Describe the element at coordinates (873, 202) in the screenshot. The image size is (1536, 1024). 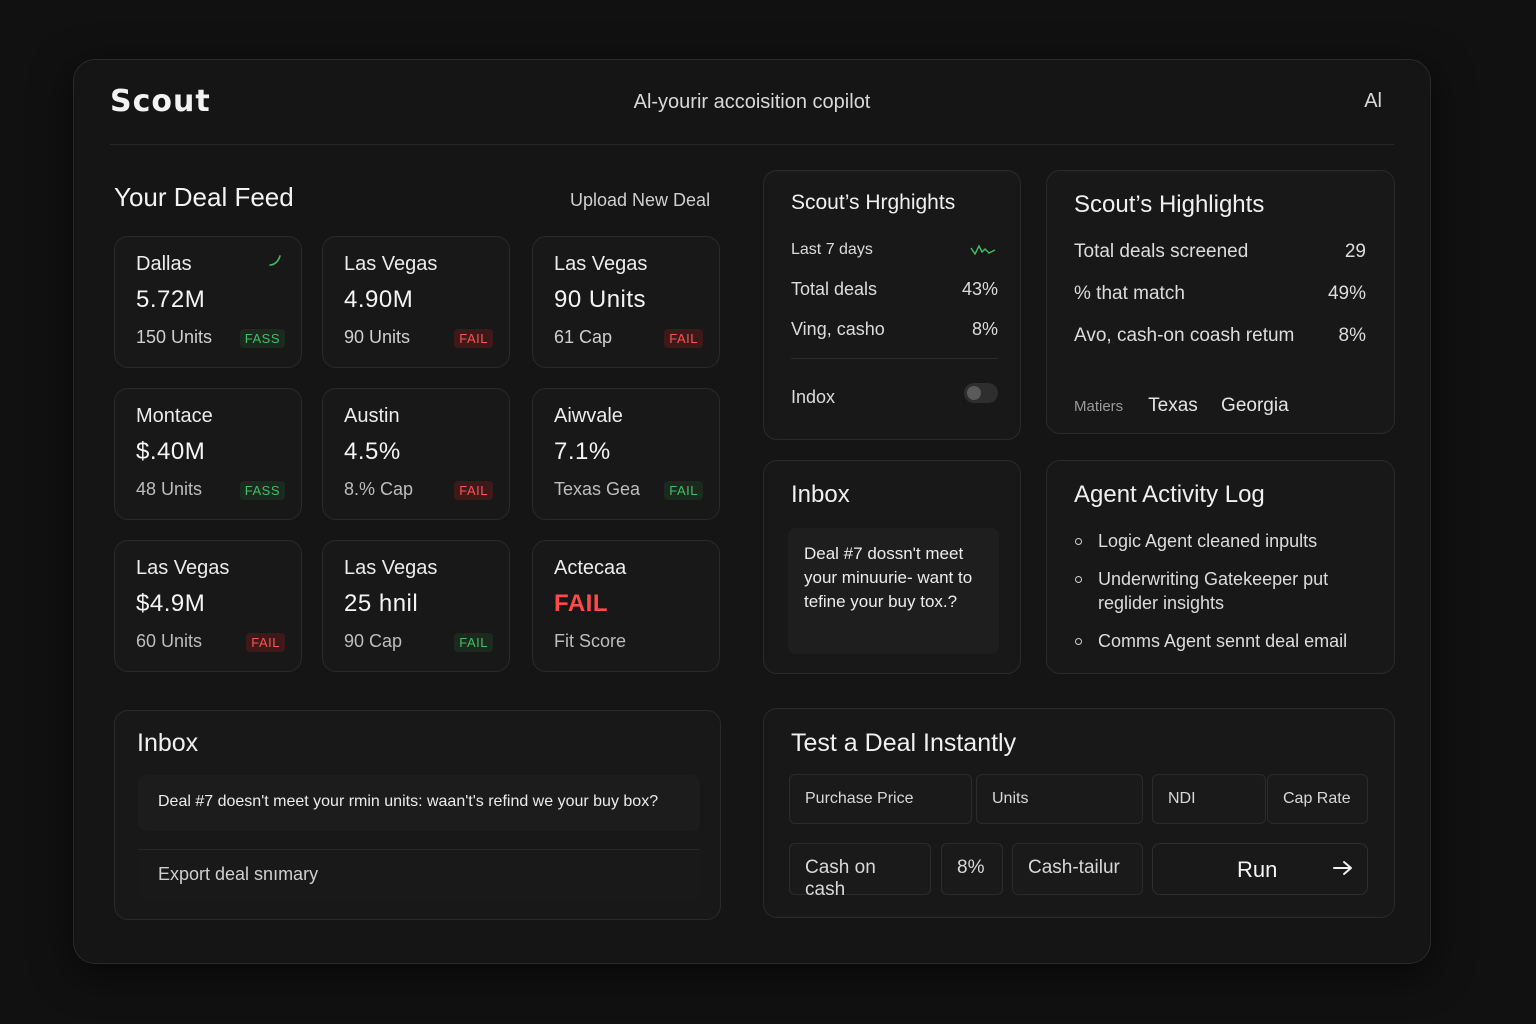
I see `highlights-title: Scout’s Hrghights` at that location.